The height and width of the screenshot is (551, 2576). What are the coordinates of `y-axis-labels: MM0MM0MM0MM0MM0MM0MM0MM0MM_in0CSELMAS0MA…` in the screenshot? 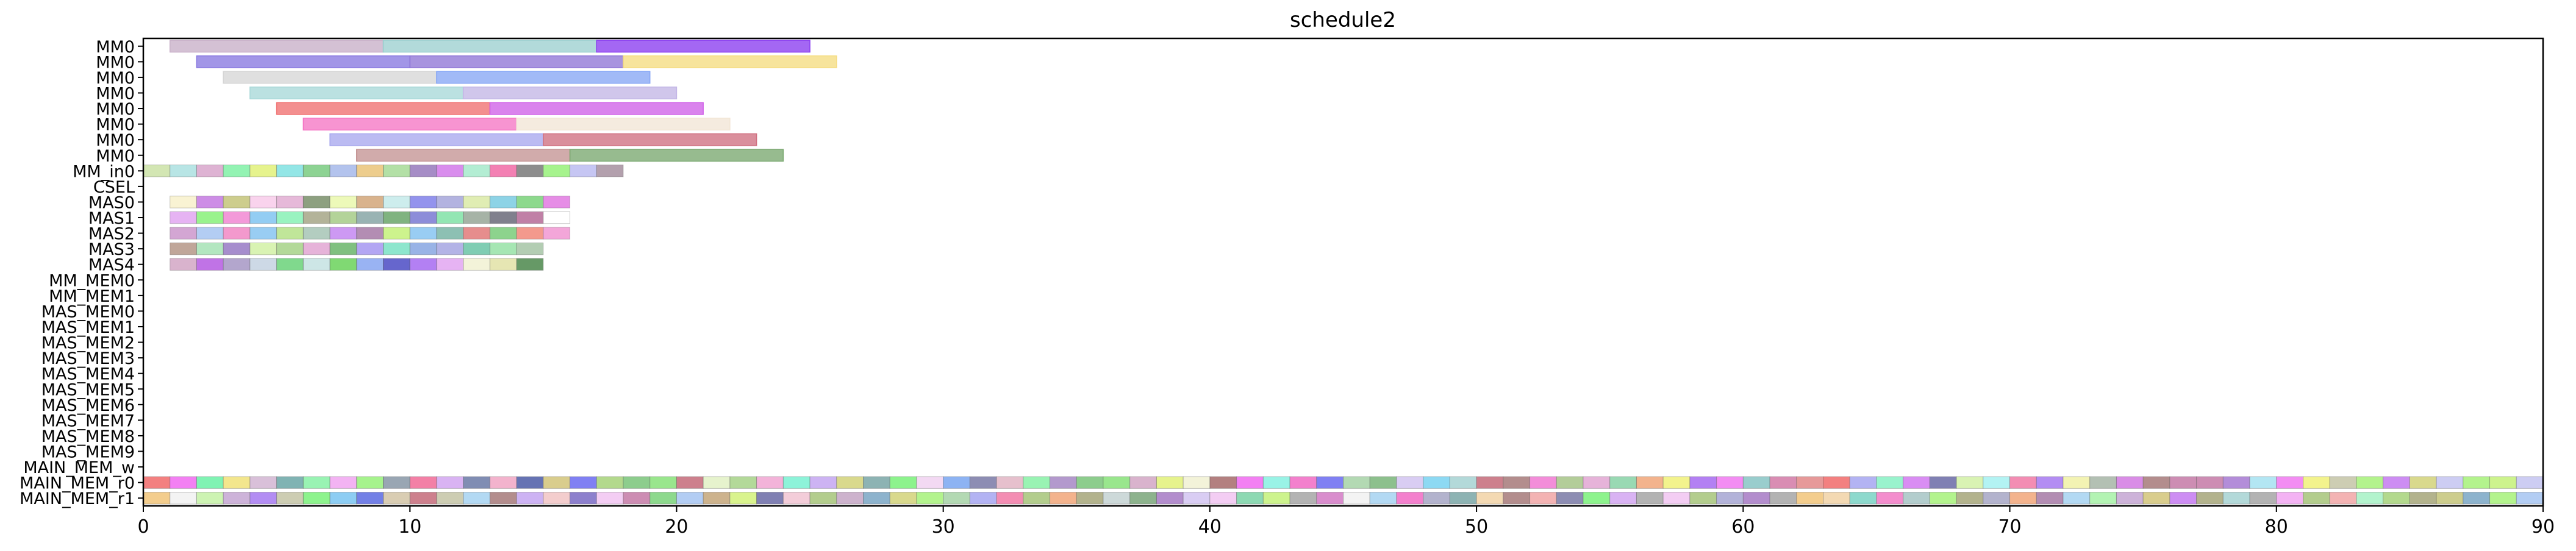 It's located at (81, 273).